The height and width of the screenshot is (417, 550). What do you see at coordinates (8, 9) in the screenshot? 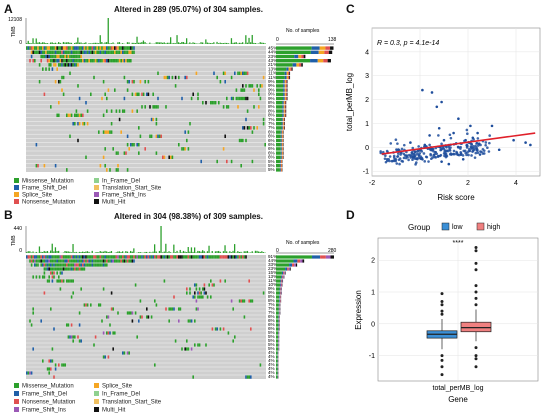
I see `panel-letter-a: A` at bounding box center [8, 9].